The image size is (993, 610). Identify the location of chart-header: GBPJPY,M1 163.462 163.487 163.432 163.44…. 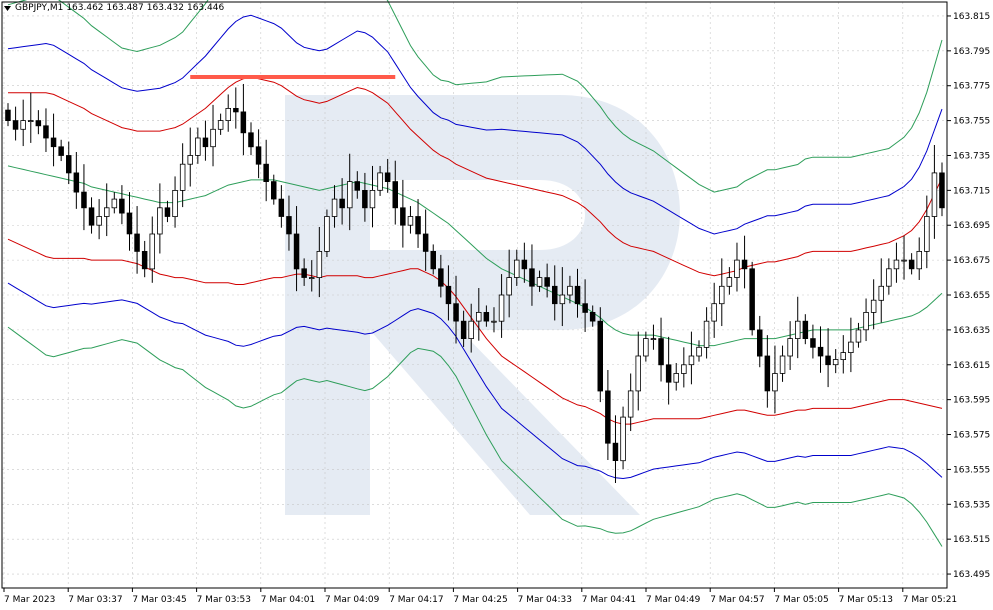
(114, 8).